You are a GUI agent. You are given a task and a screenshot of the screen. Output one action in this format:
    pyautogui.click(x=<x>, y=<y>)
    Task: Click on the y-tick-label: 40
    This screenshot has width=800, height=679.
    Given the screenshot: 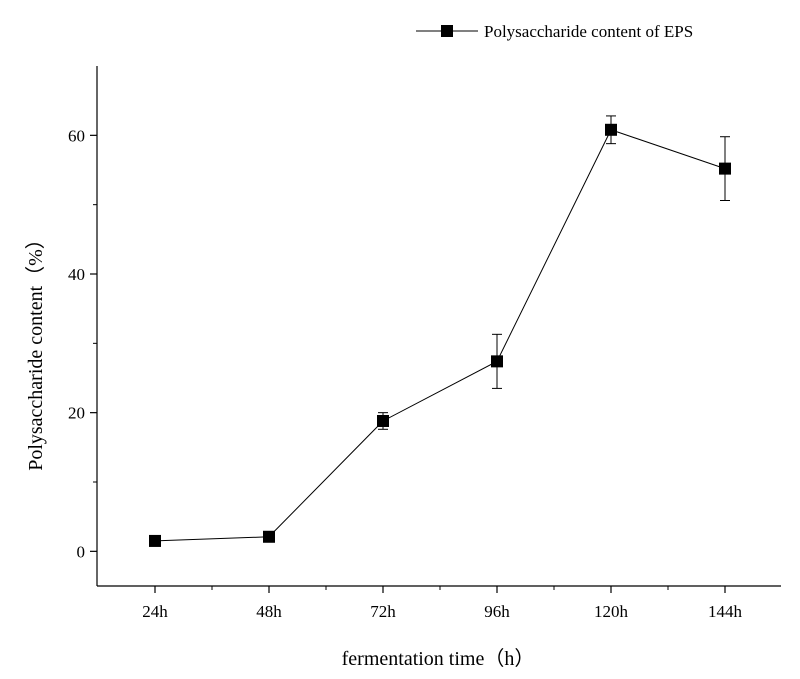 What is the action you would take?
    pyautogui.click(x=76, y=274)
    